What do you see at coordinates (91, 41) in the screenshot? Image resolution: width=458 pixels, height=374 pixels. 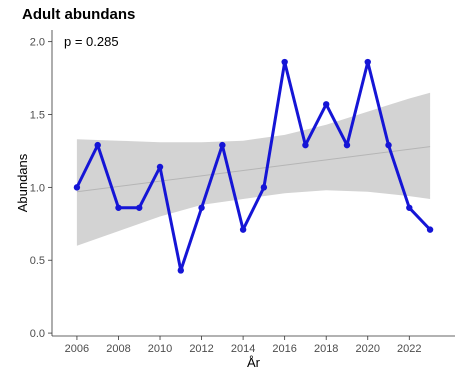 I see `p-value-annotation: p = 0.285` at bounding box center [91, 41].